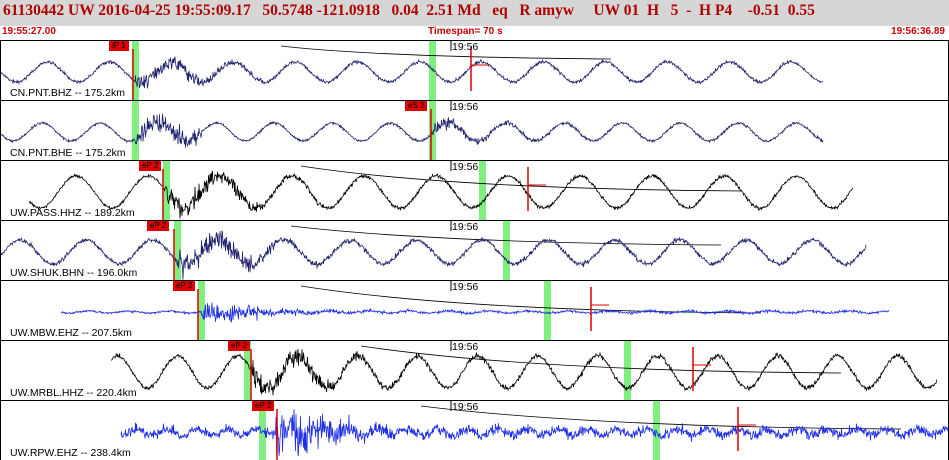 The width and height of the screenshot is (949, 460). What do you see at coordinates (67, 93) in the screenshot?
I see `channel-label: CN.PNT.BHZ -- 175.2km` at bounding box center [67, 93].